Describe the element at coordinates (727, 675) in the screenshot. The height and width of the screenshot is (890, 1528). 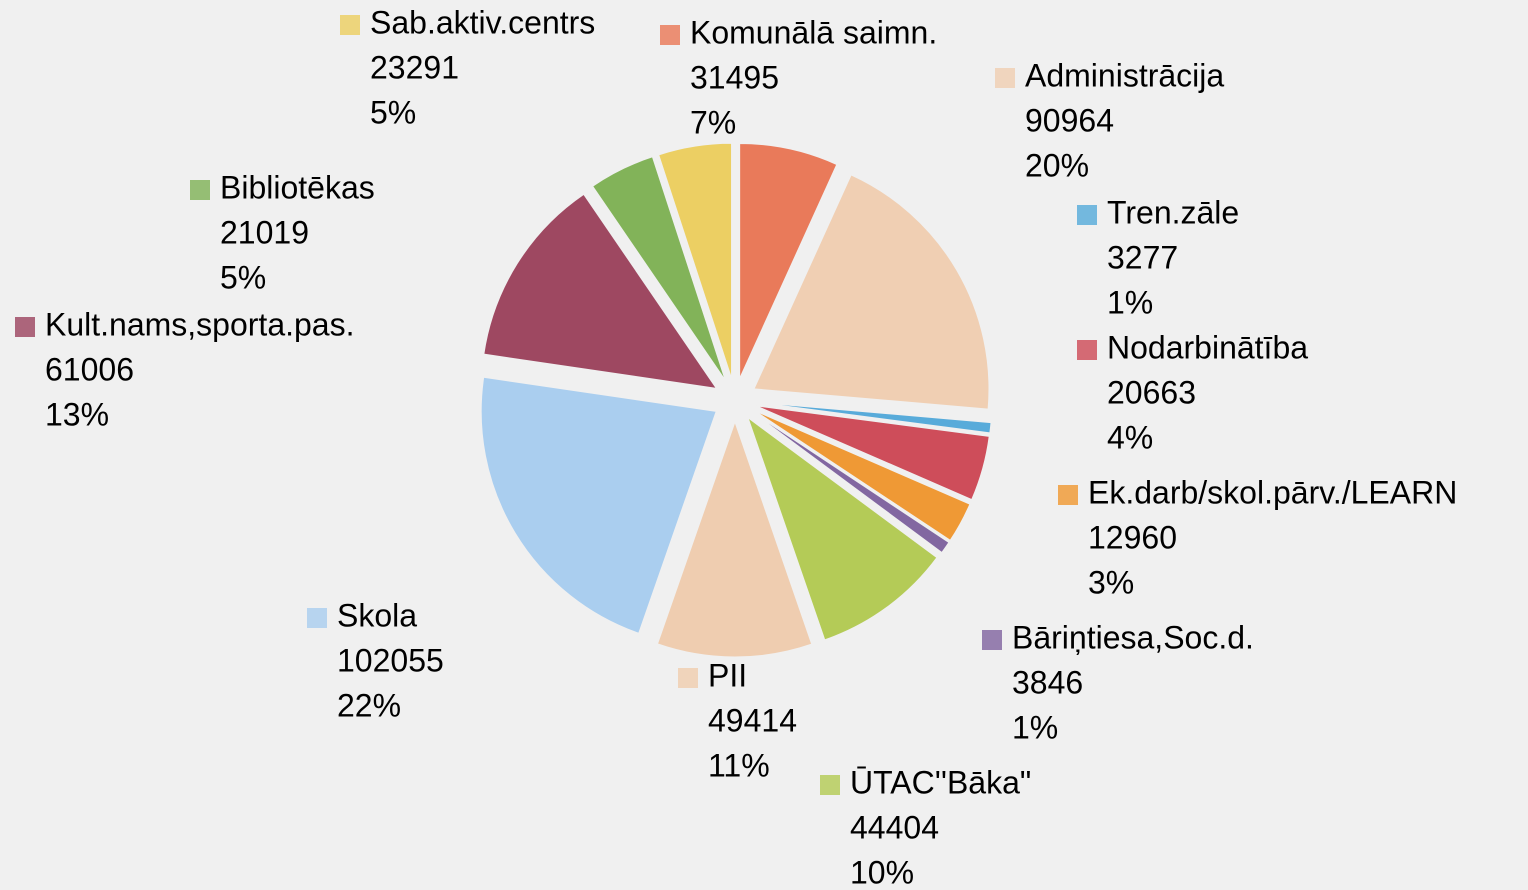
I see `slice-name: PII` at that location.